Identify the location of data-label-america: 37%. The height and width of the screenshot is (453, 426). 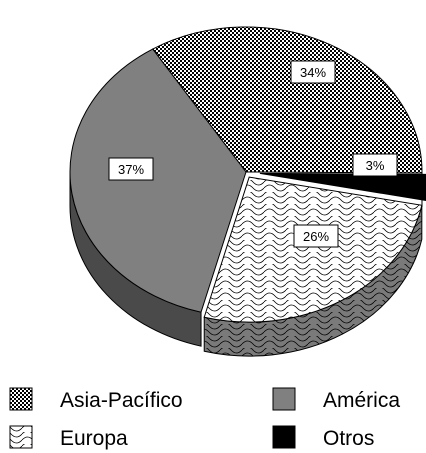
(131, 169).